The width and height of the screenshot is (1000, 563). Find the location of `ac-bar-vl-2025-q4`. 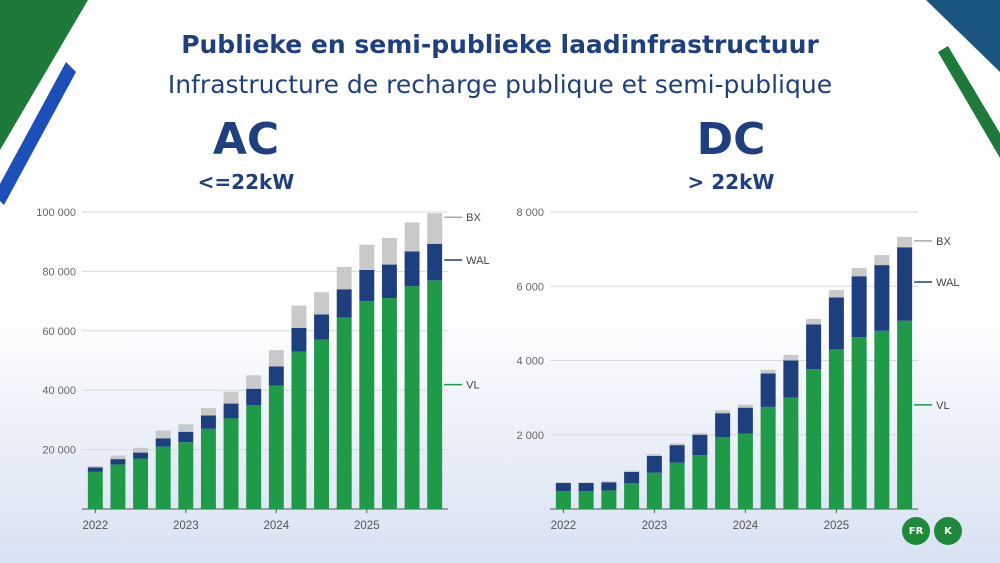

ac-bar-vl-2025-q4 is located at coordinates (435, 394).